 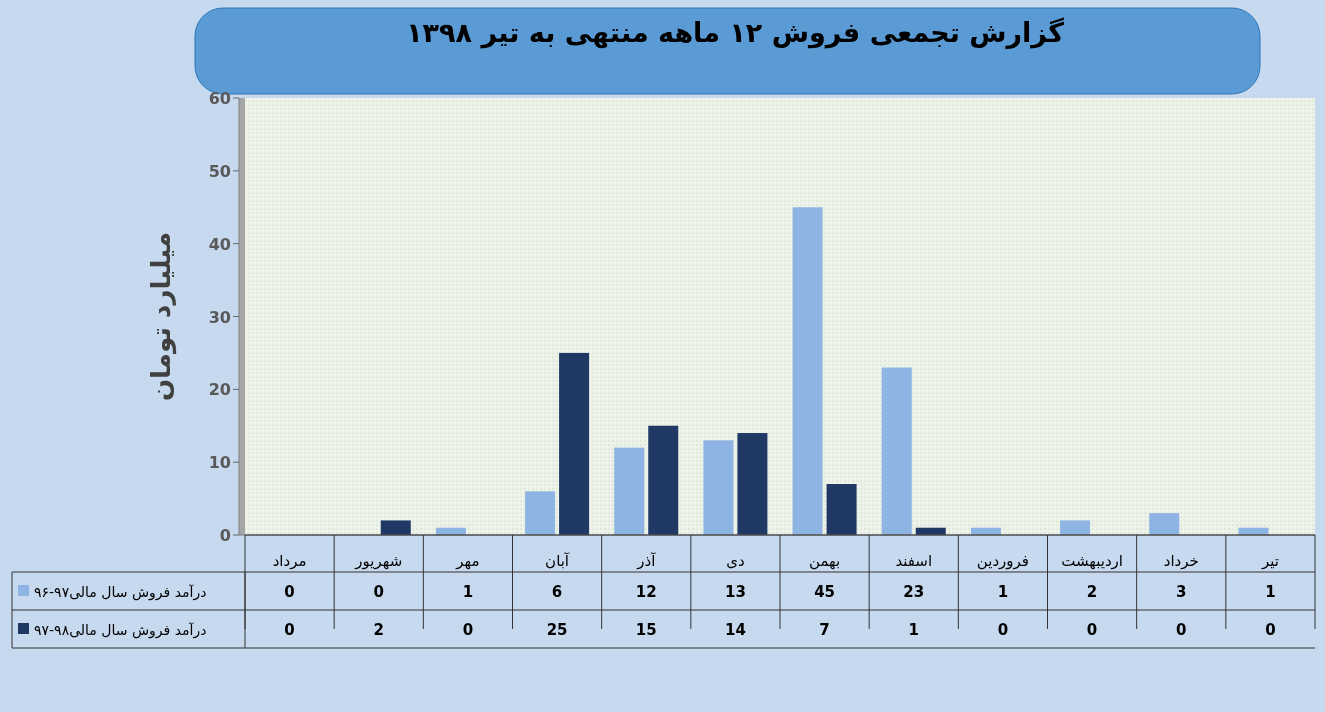 What do you see at coordinates (225, 535) in the screenshot?
I see `y-tick-label: 0` at bounding box center [225, 535].